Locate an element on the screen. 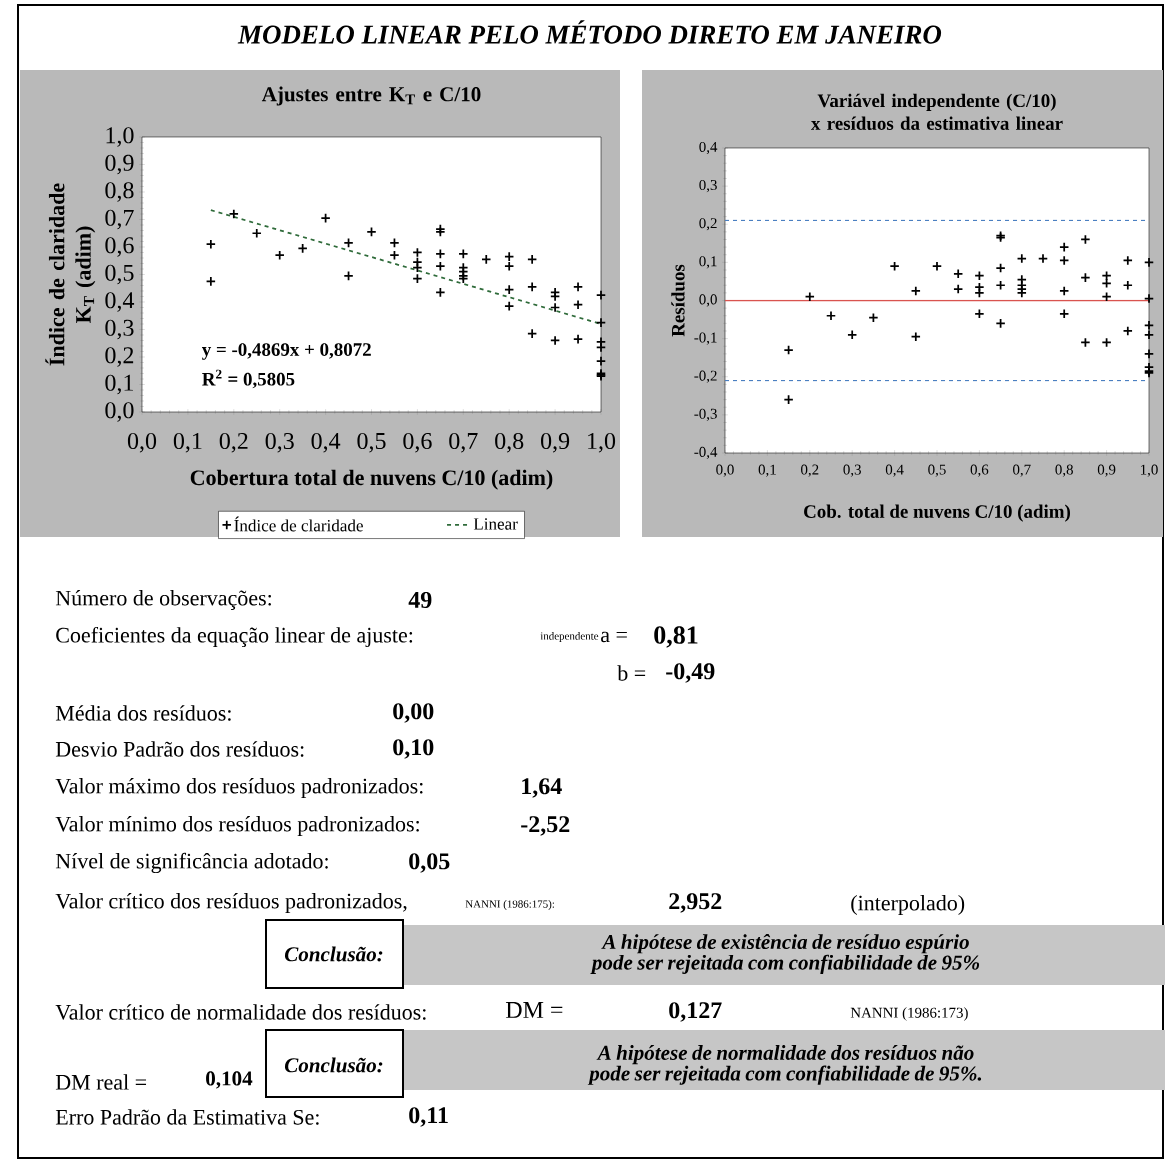 The height and width of the screenshot is (1161, 1165). text: 0,104 is located at coordinates (229, 1080).